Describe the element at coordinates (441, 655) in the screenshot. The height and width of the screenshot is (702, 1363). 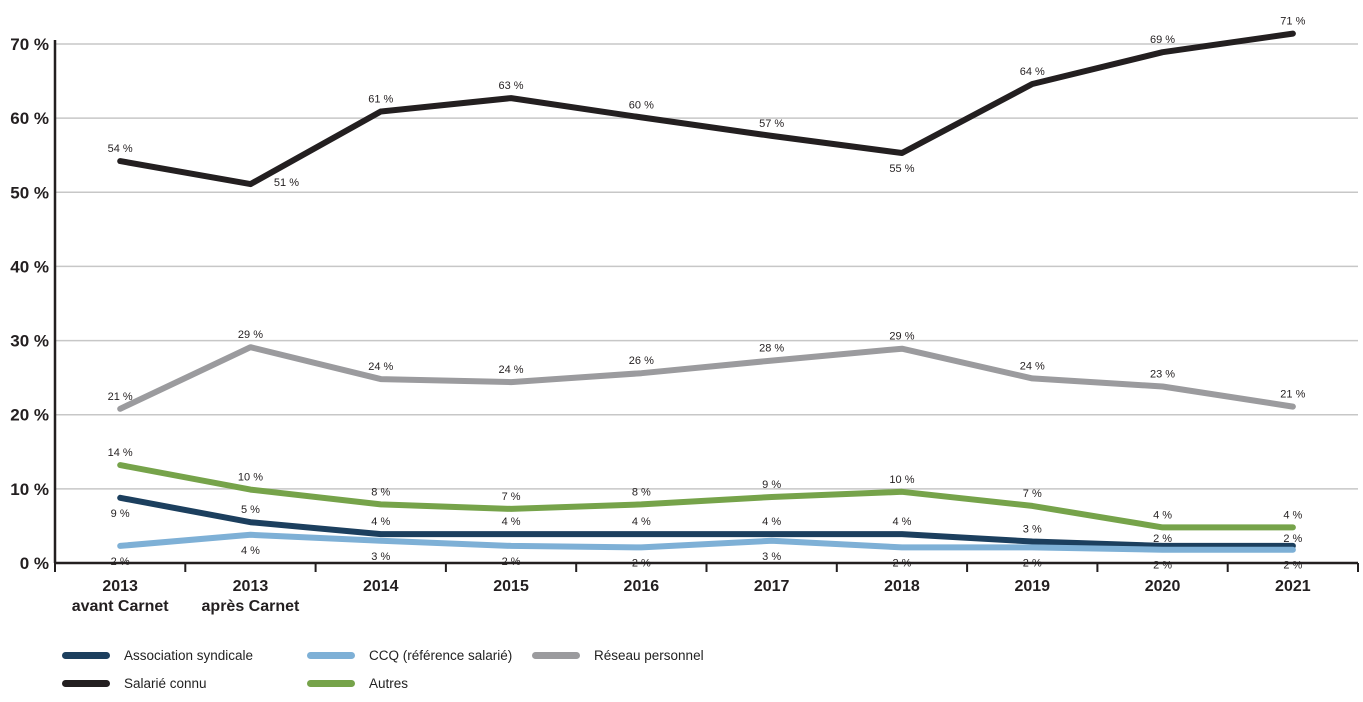
I see `legend-label: CCQ (référence salarié)` at that location.